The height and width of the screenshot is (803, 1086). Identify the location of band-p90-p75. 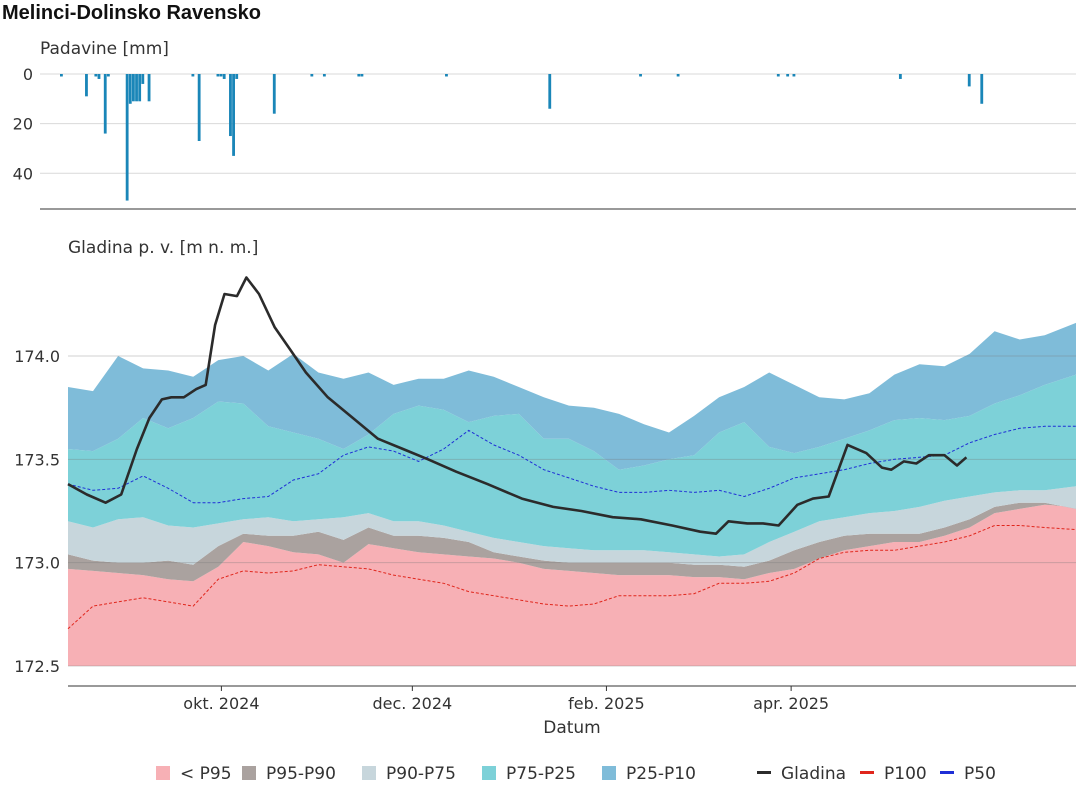
(572, 526).